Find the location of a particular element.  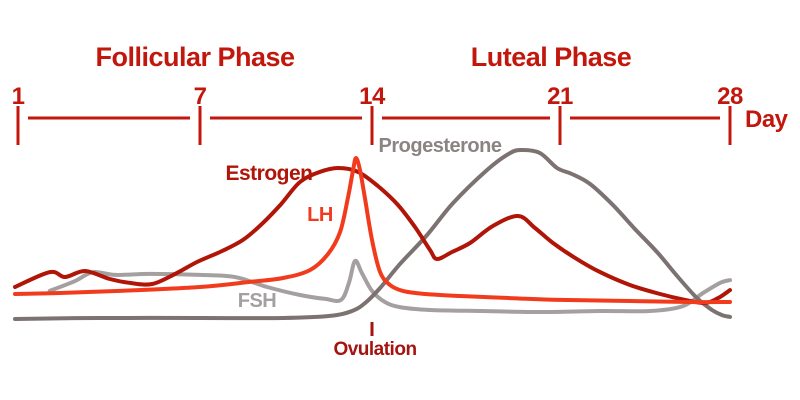

progesterone-curve-label: Progesterone is located at coordinates (440, 146).